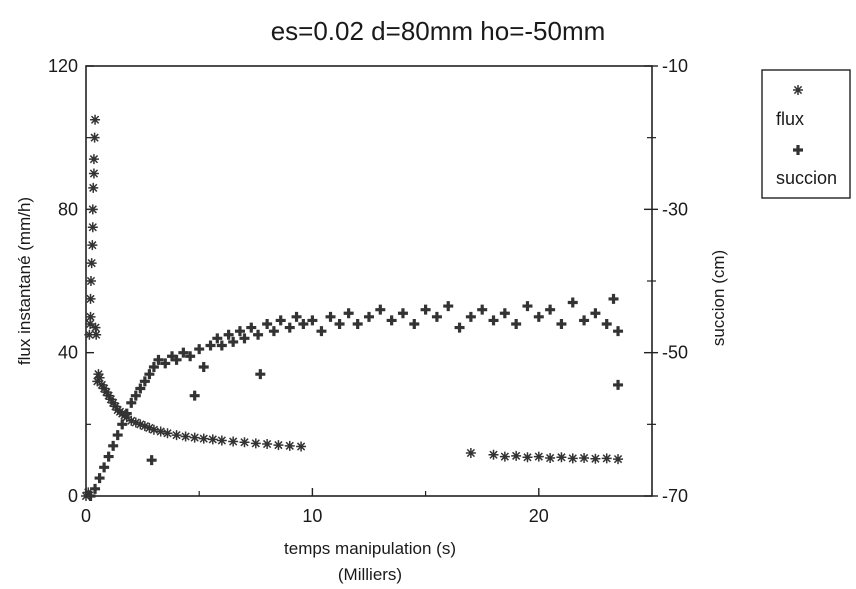 Image resolution: width=856 pixels, height=589 pixels. Describe the element at coordinates (675, 496) in the screenshot. I see `right-tick-label: -70` at that location.